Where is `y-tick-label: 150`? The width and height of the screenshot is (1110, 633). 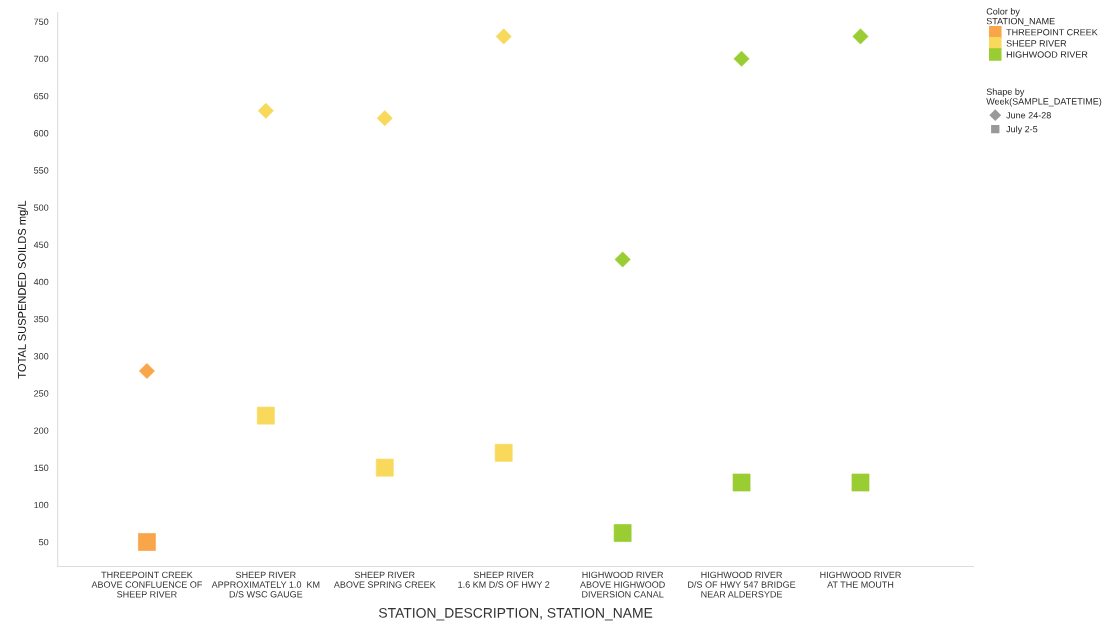 y-tick-label: 150 is located at coordinates (41, 468).